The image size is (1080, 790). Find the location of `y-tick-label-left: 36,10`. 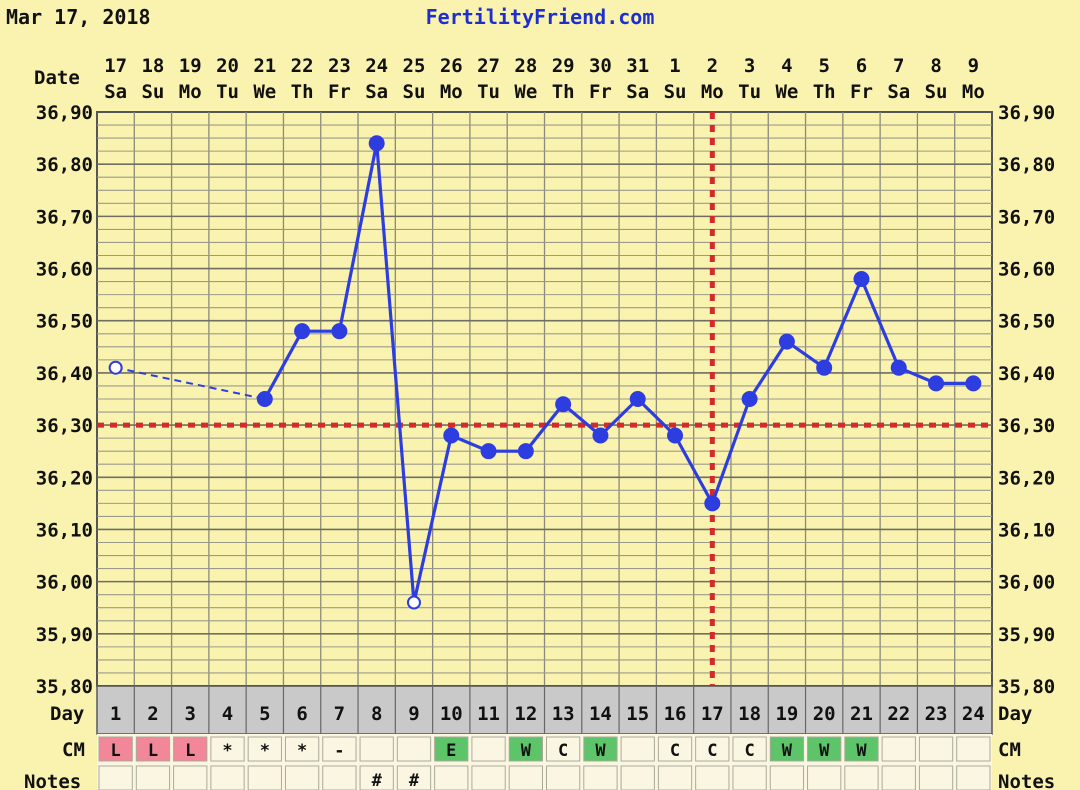

y-tick-label-left: 36,10 is located at coordinates (64, 530).